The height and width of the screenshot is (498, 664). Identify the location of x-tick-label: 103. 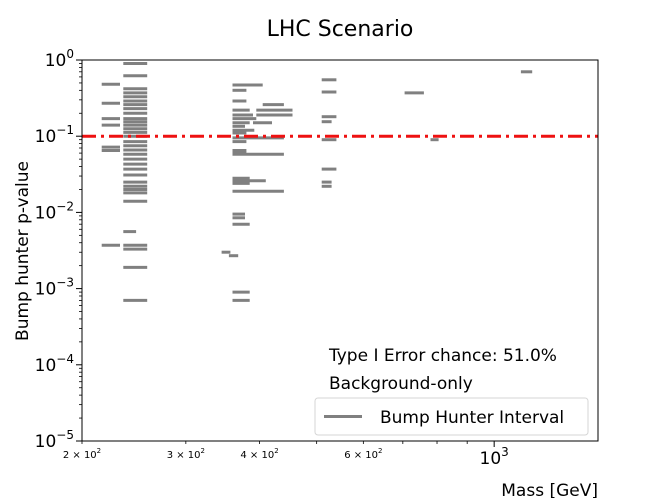
(494, 457).